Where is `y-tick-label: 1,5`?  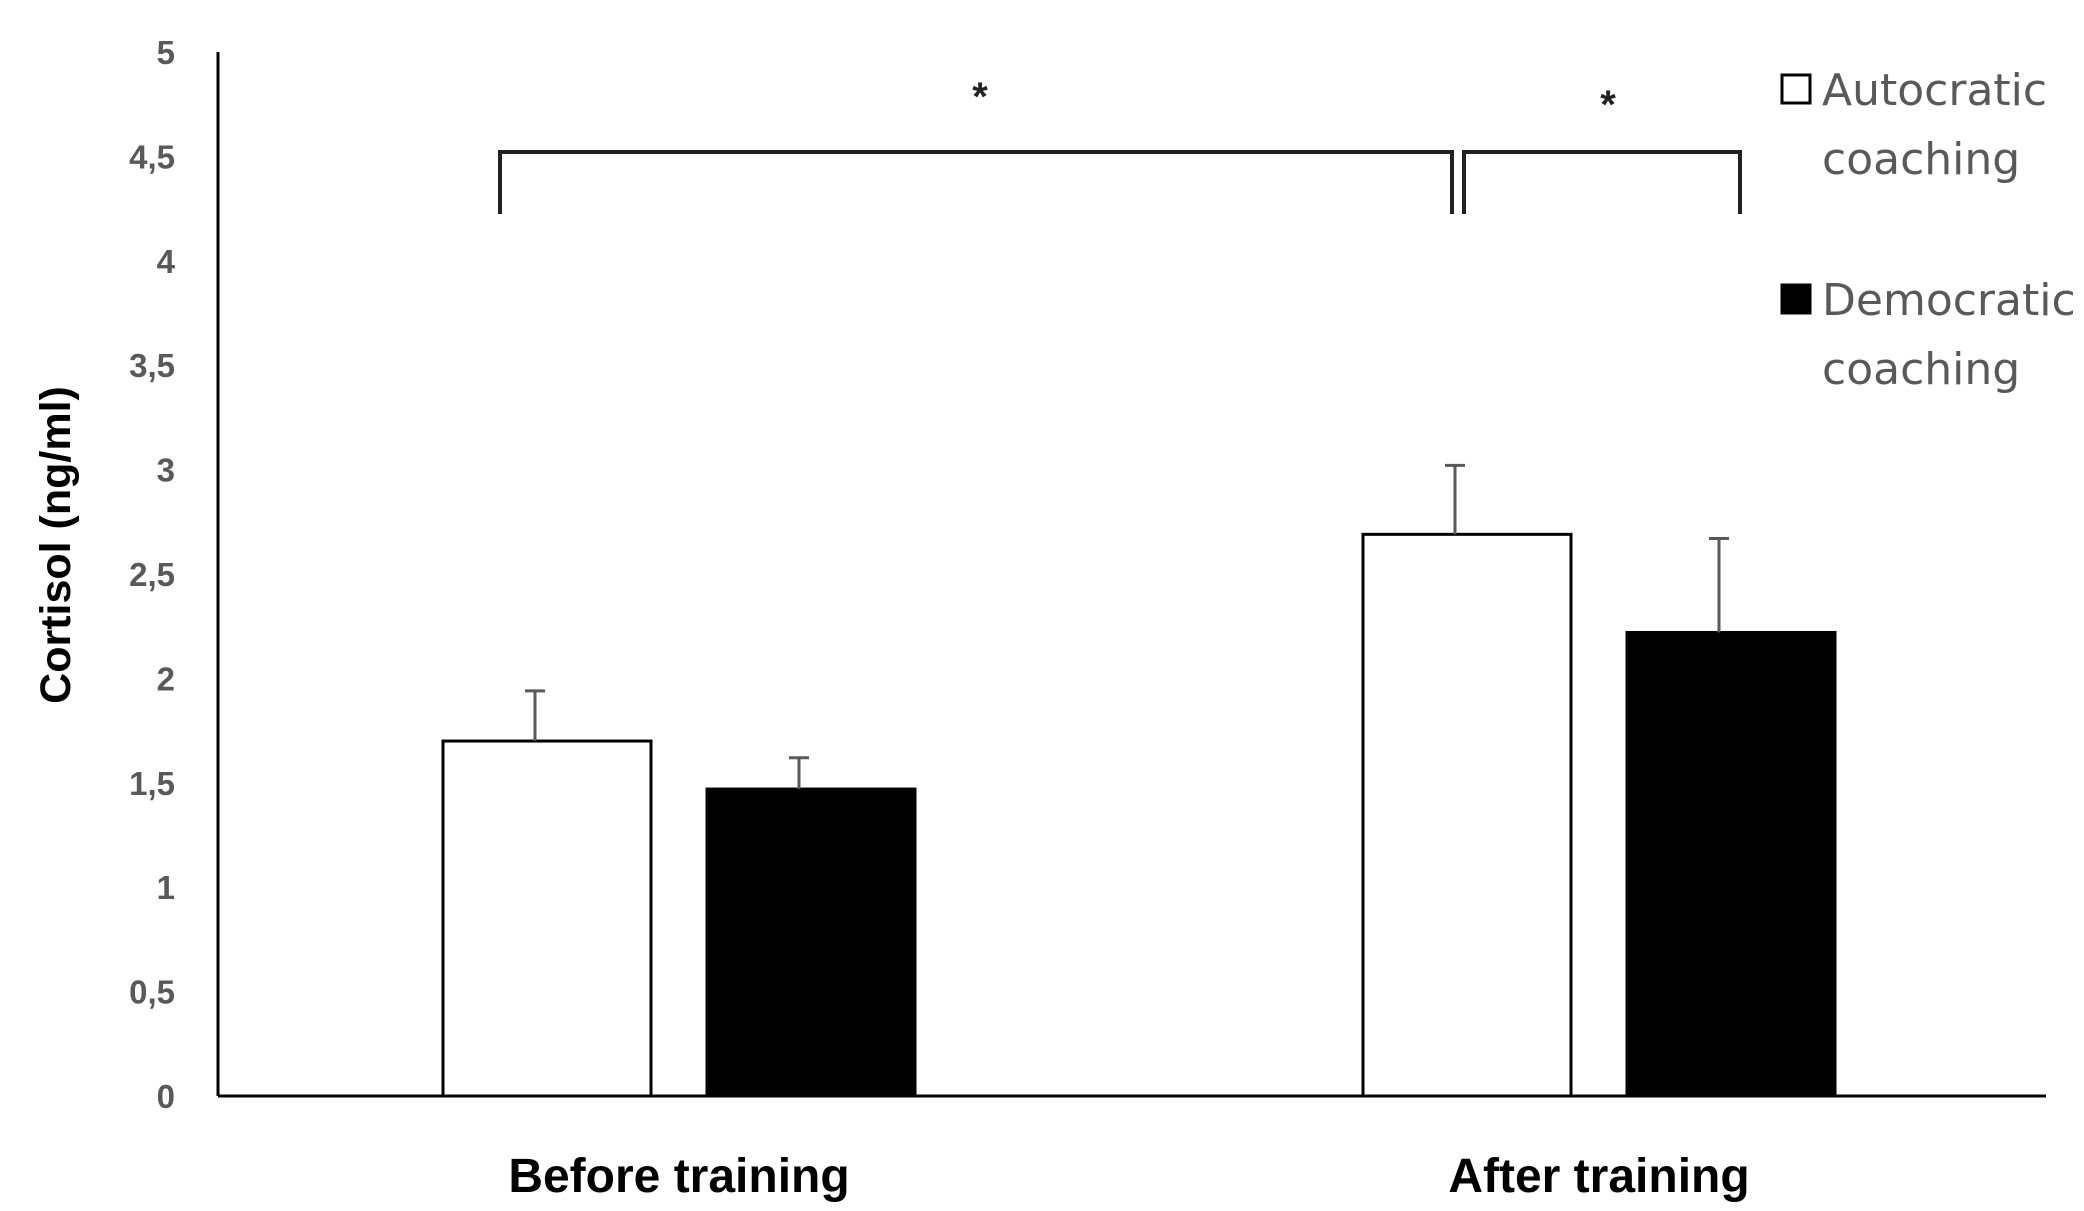 y-tick-label: 1,5 is located at coordinates (152, 783).